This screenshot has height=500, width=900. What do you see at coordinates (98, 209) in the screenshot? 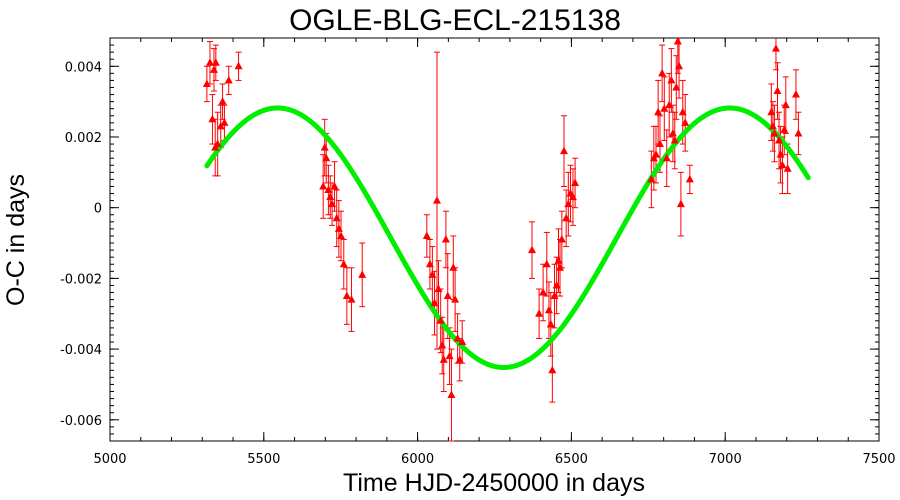
I see `y-tick-label: 0` at bounding box center [98, 209].